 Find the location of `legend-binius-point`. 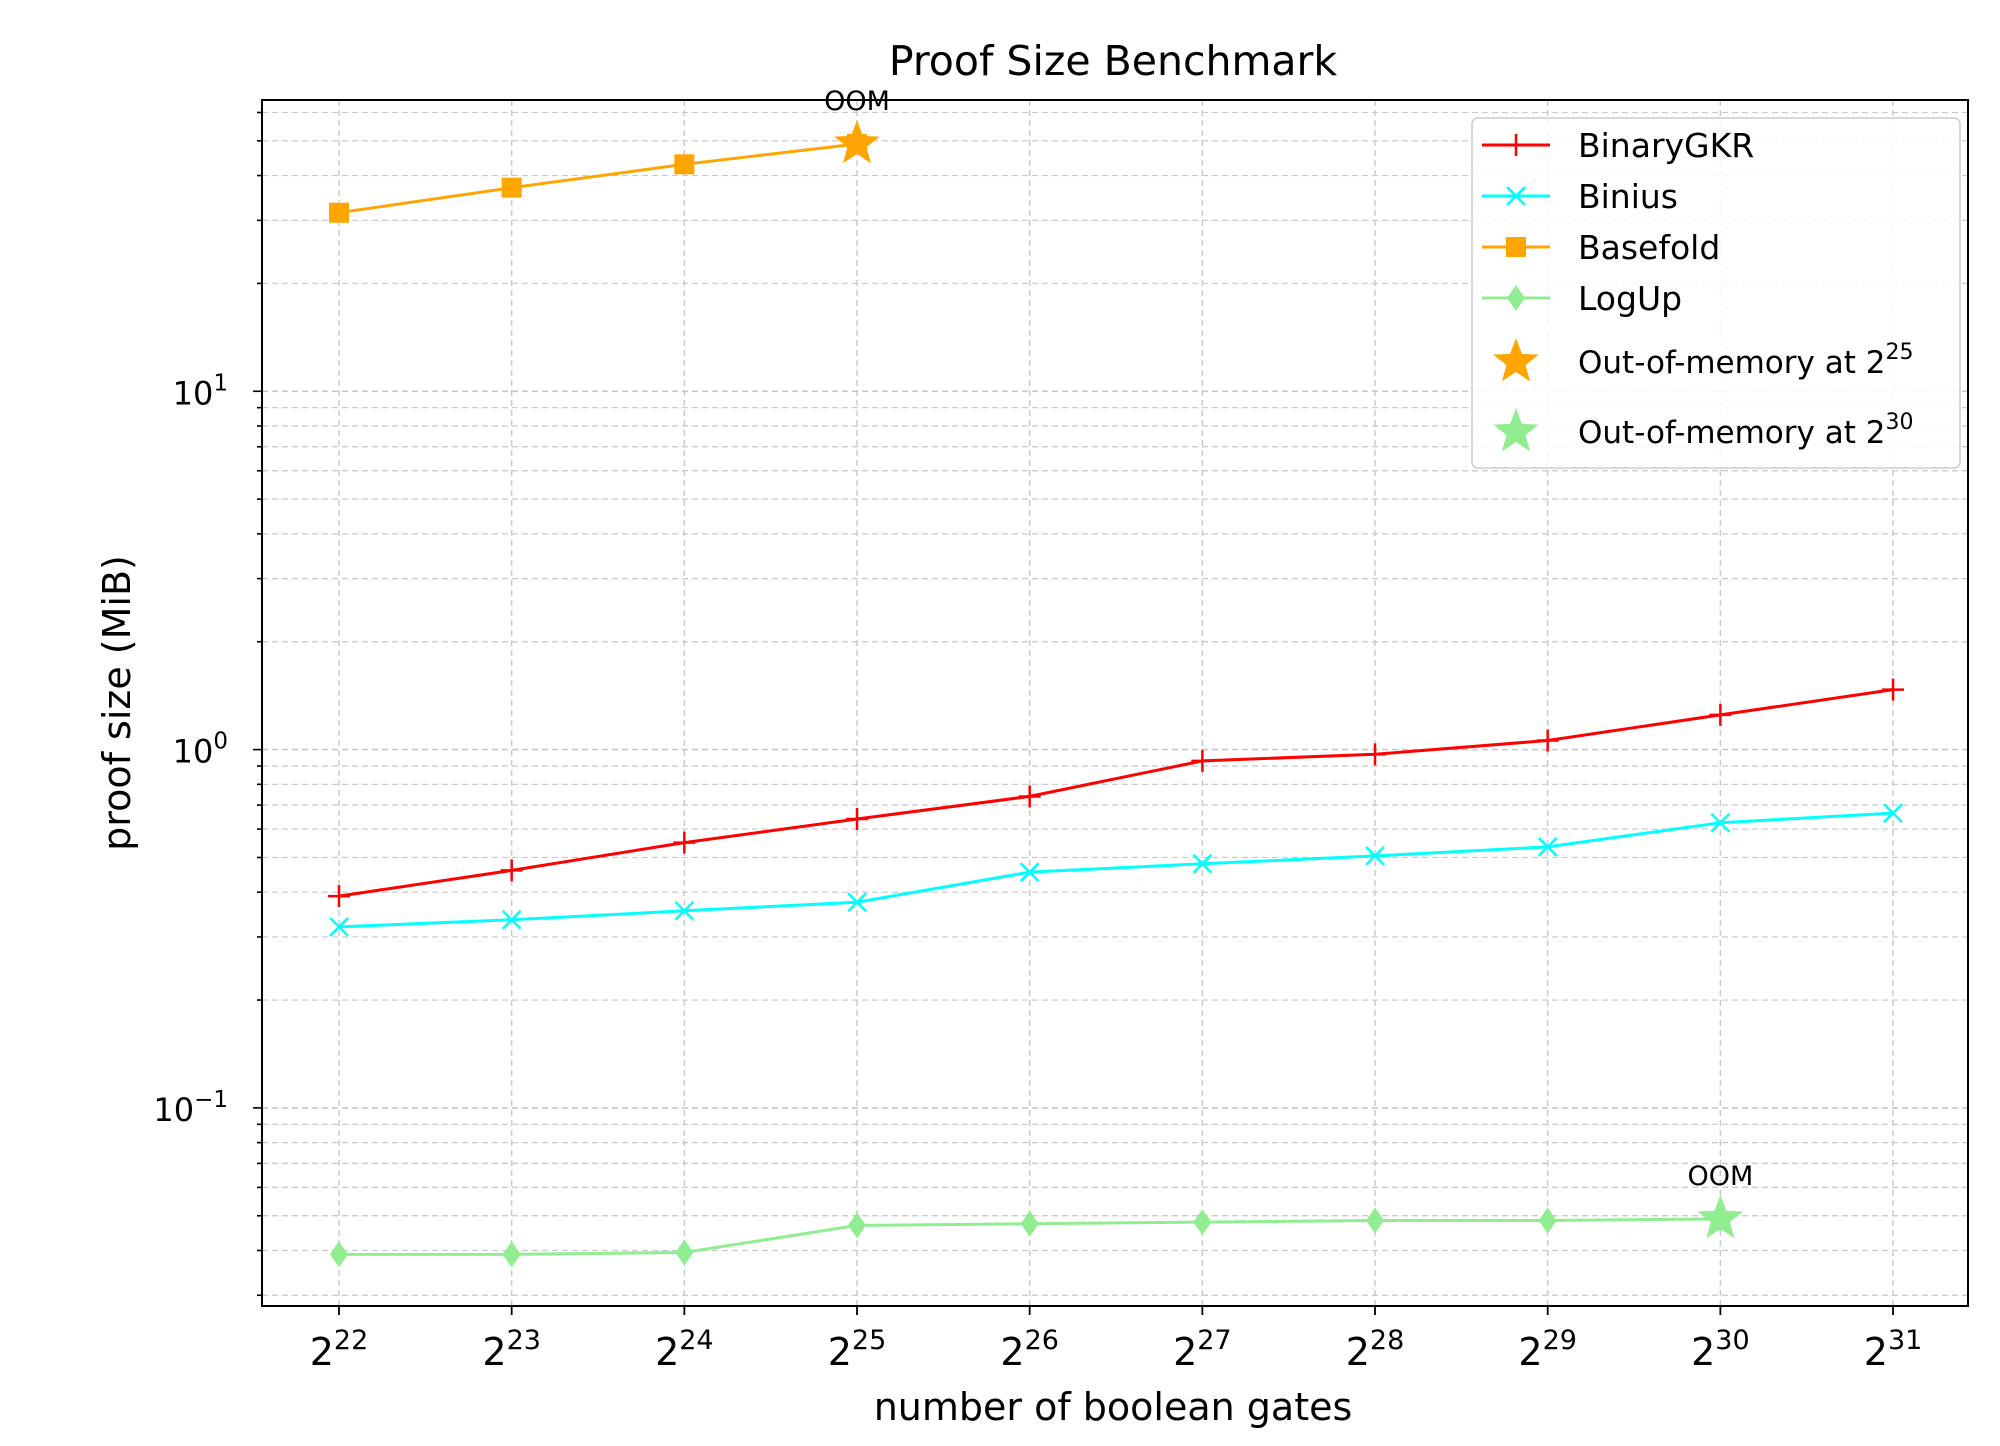

legend-binius-point is located at coordinates (1516, 196).